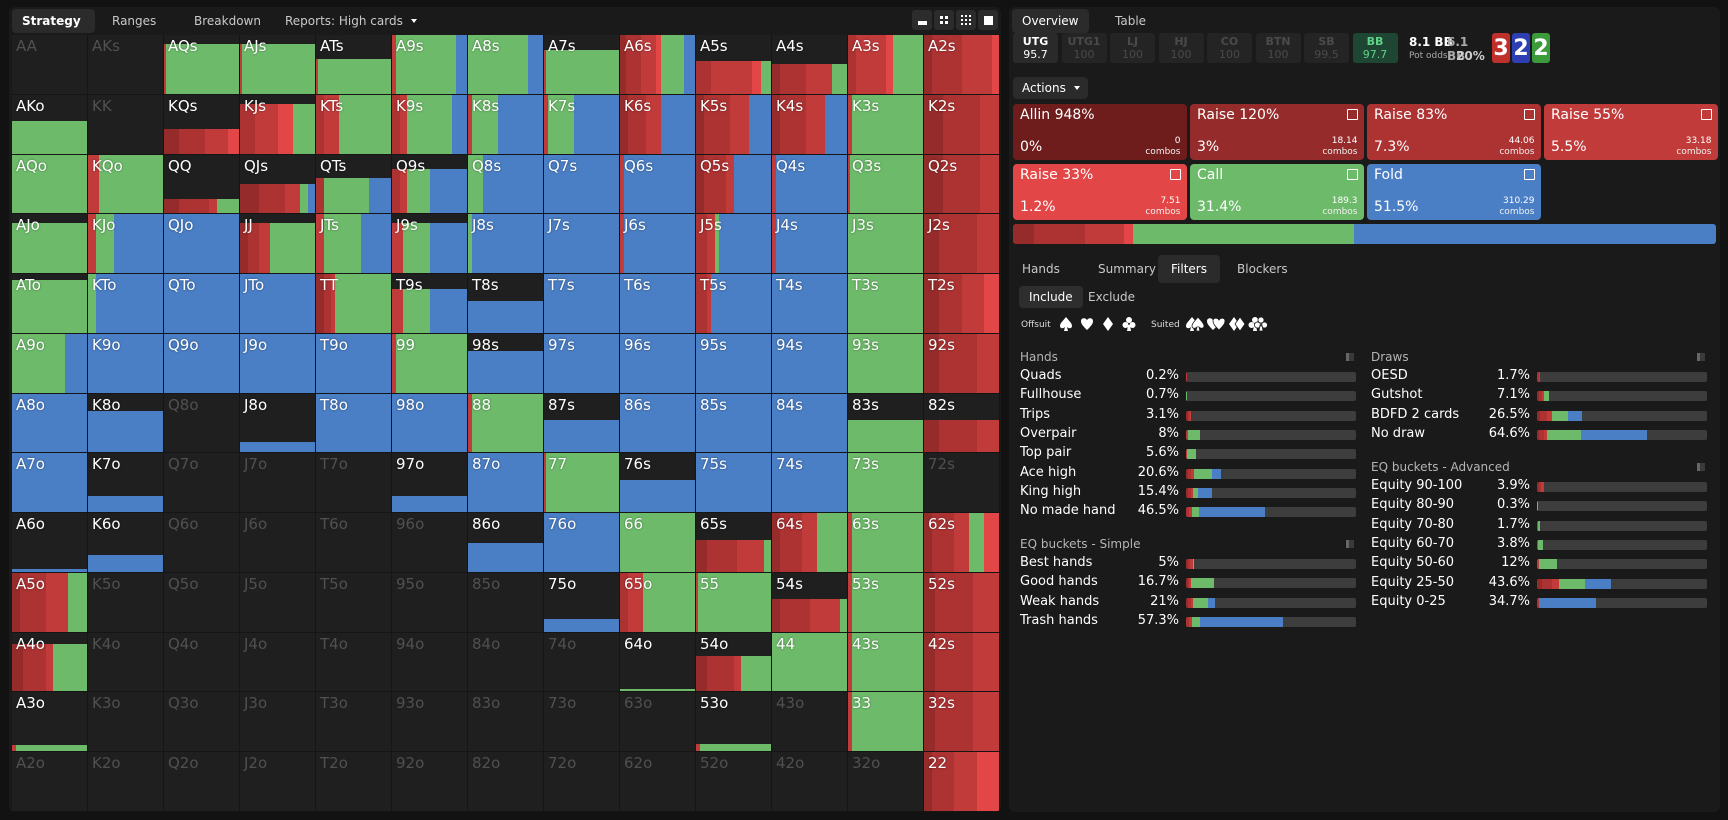 The width and height of the screenshot is (1728, 820). I want to click on hand-cell-T2s: T2s, so click(962, 304).